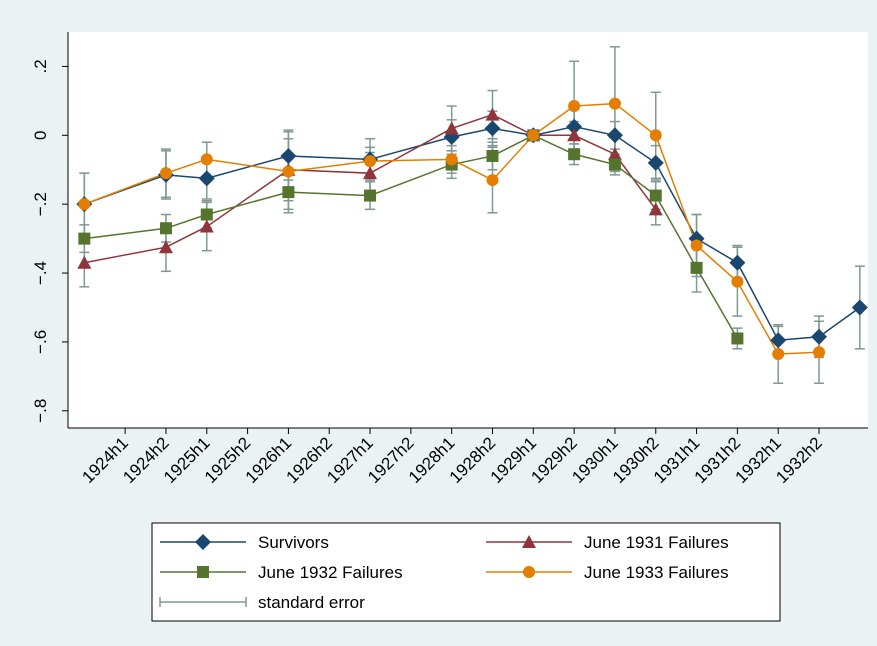 This screenshot has height=646, width=877. What do you see at coordinates (311, 602) in the screenshot?
I see `legend-label: standard error` at bounding box center [311, 602].